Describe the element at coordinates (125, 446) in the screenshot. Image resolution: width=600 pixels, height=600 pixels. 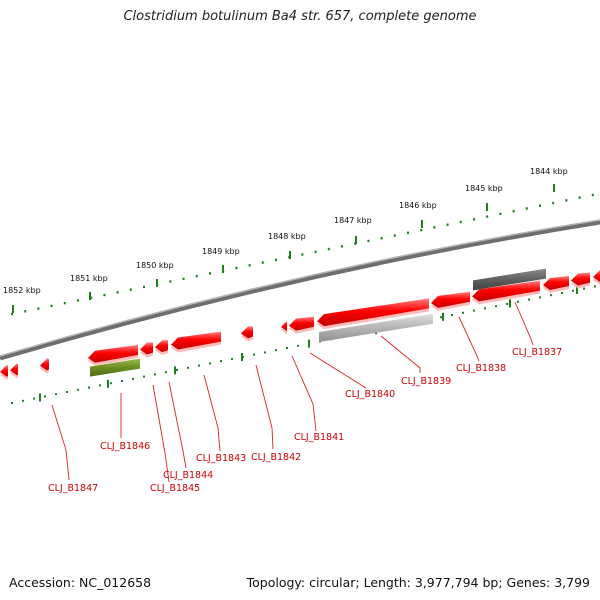
I see `gene-label: CLJ_B1846` at that location.